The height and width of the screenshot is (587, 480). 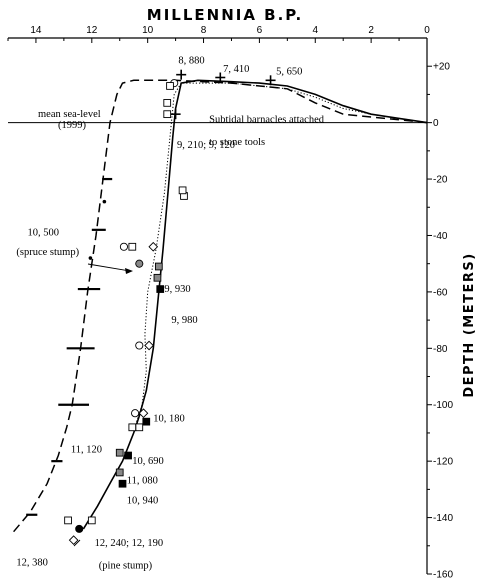 I want to click on sea-level-label-line2: (1999), so click(x=72, y=125).